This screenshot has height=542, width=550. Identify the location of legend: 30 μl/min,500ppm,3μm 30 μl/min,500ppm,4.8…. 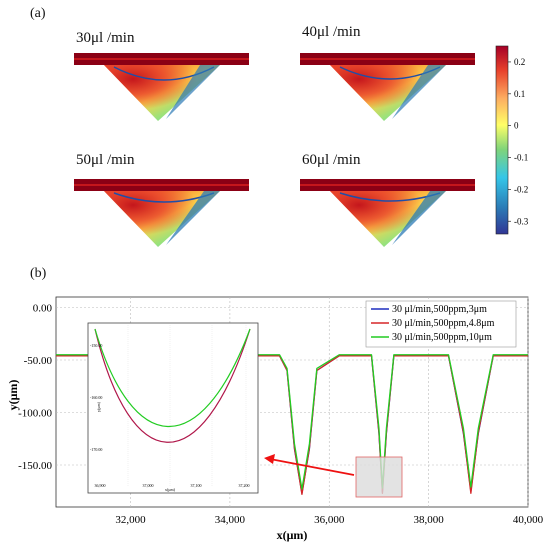
(441, 324).